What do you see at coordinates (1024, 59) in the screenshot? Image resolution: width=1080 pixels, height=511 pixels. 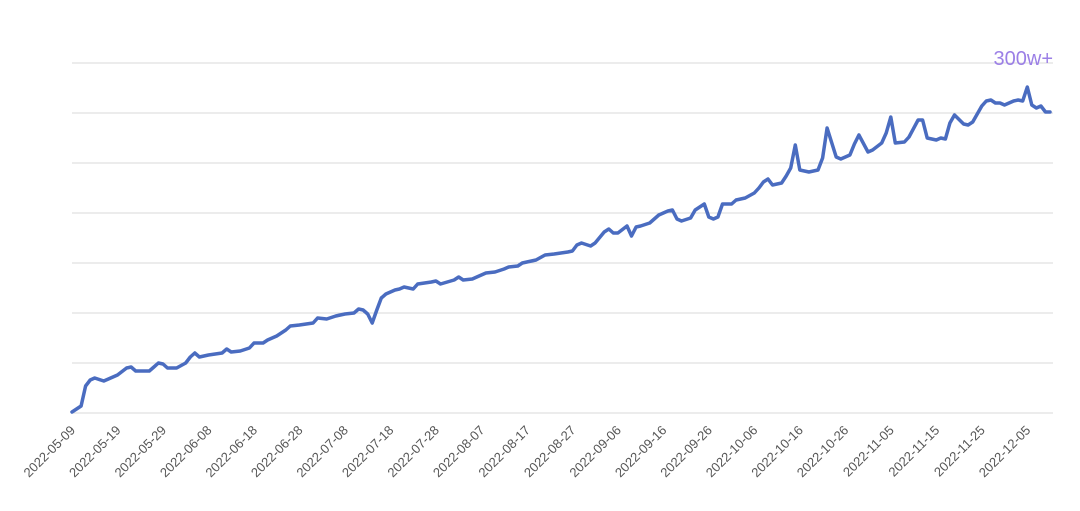 I see `annotation: 300w+` at bounding box center [1024, 59].